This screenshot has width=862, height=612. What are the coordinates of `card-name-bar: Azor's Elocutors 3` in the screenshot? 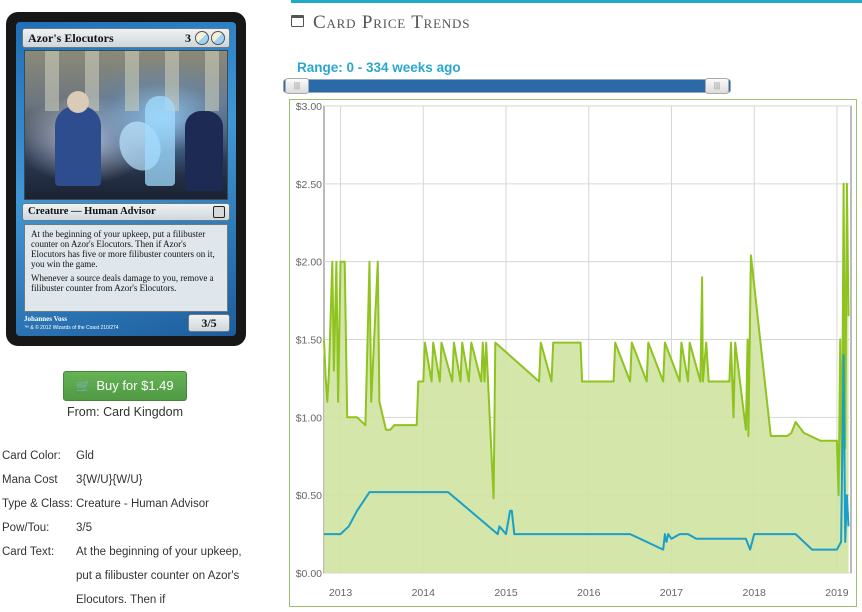 It's located at (126, 38).